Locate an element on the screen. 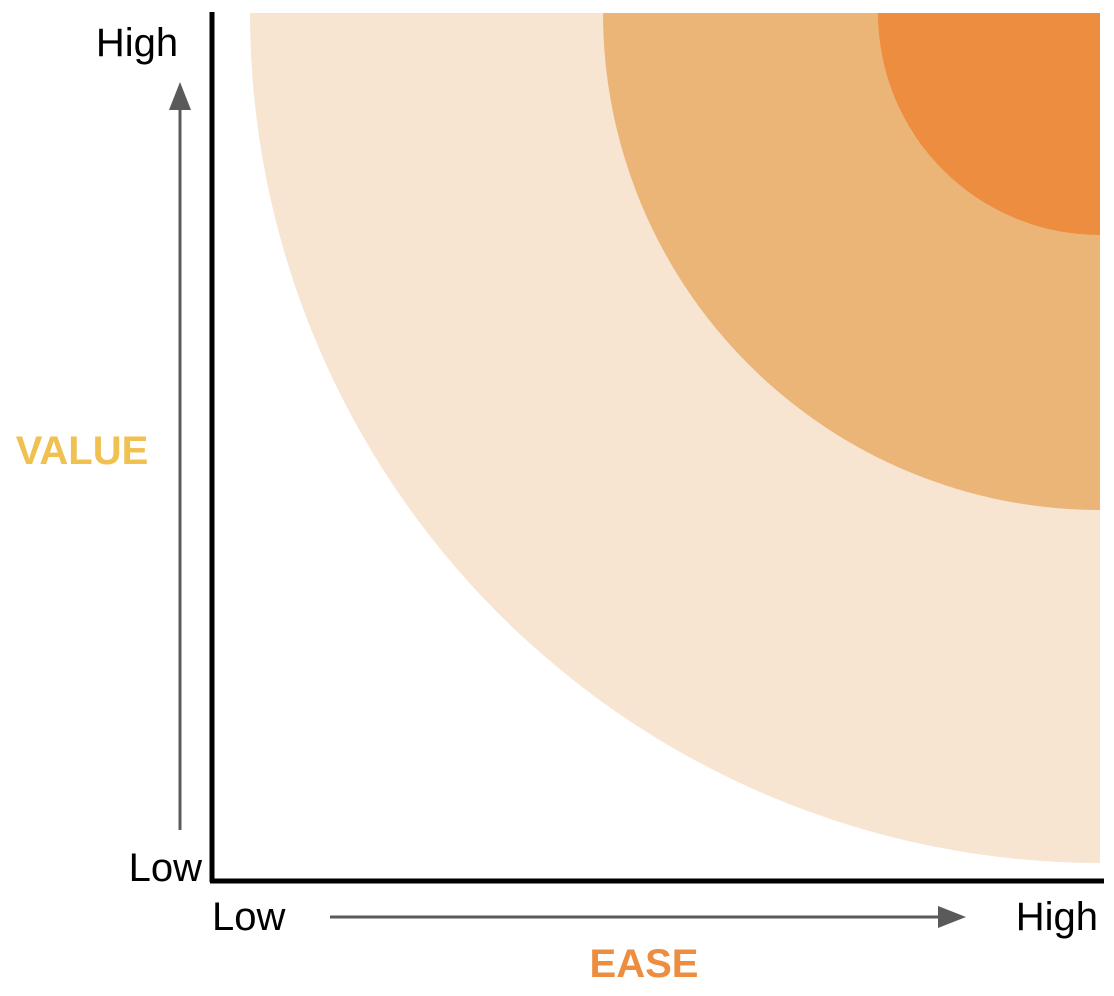 The width and height of the screenshot is (1114, 996). y-axis-arrow is located at coordinates (180, 456).